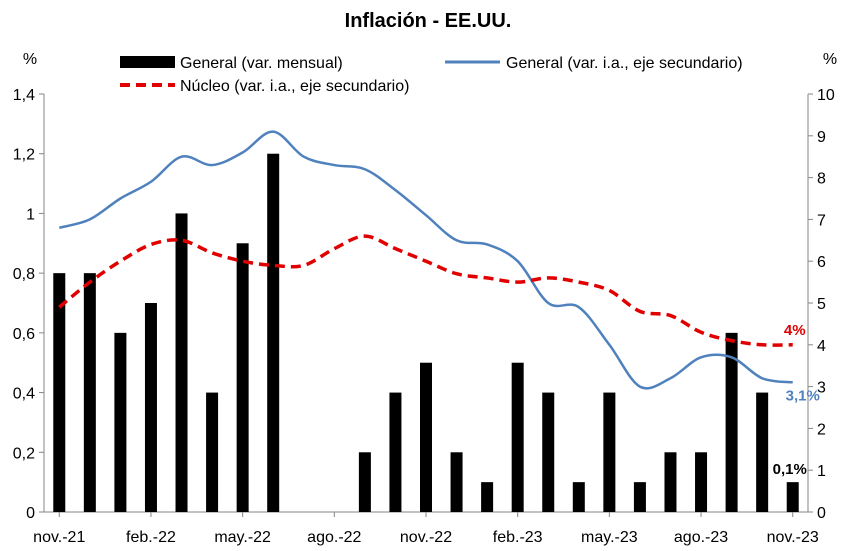  I want to click on right-tick-label: 1, so click(821, 471).